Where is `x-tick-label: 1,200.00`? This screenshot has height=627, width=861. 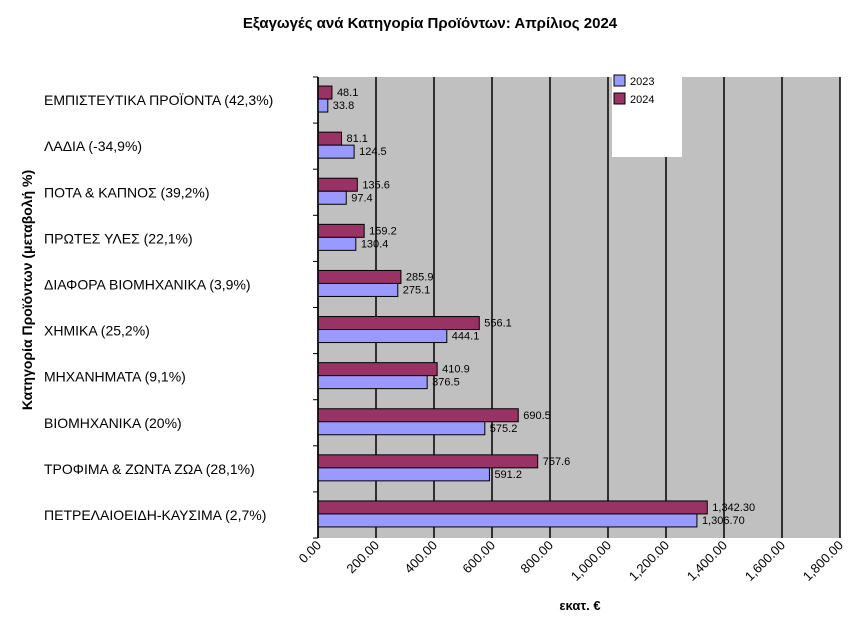 x-tick-label: 1,200.00 is located at coordinates (649, 561).